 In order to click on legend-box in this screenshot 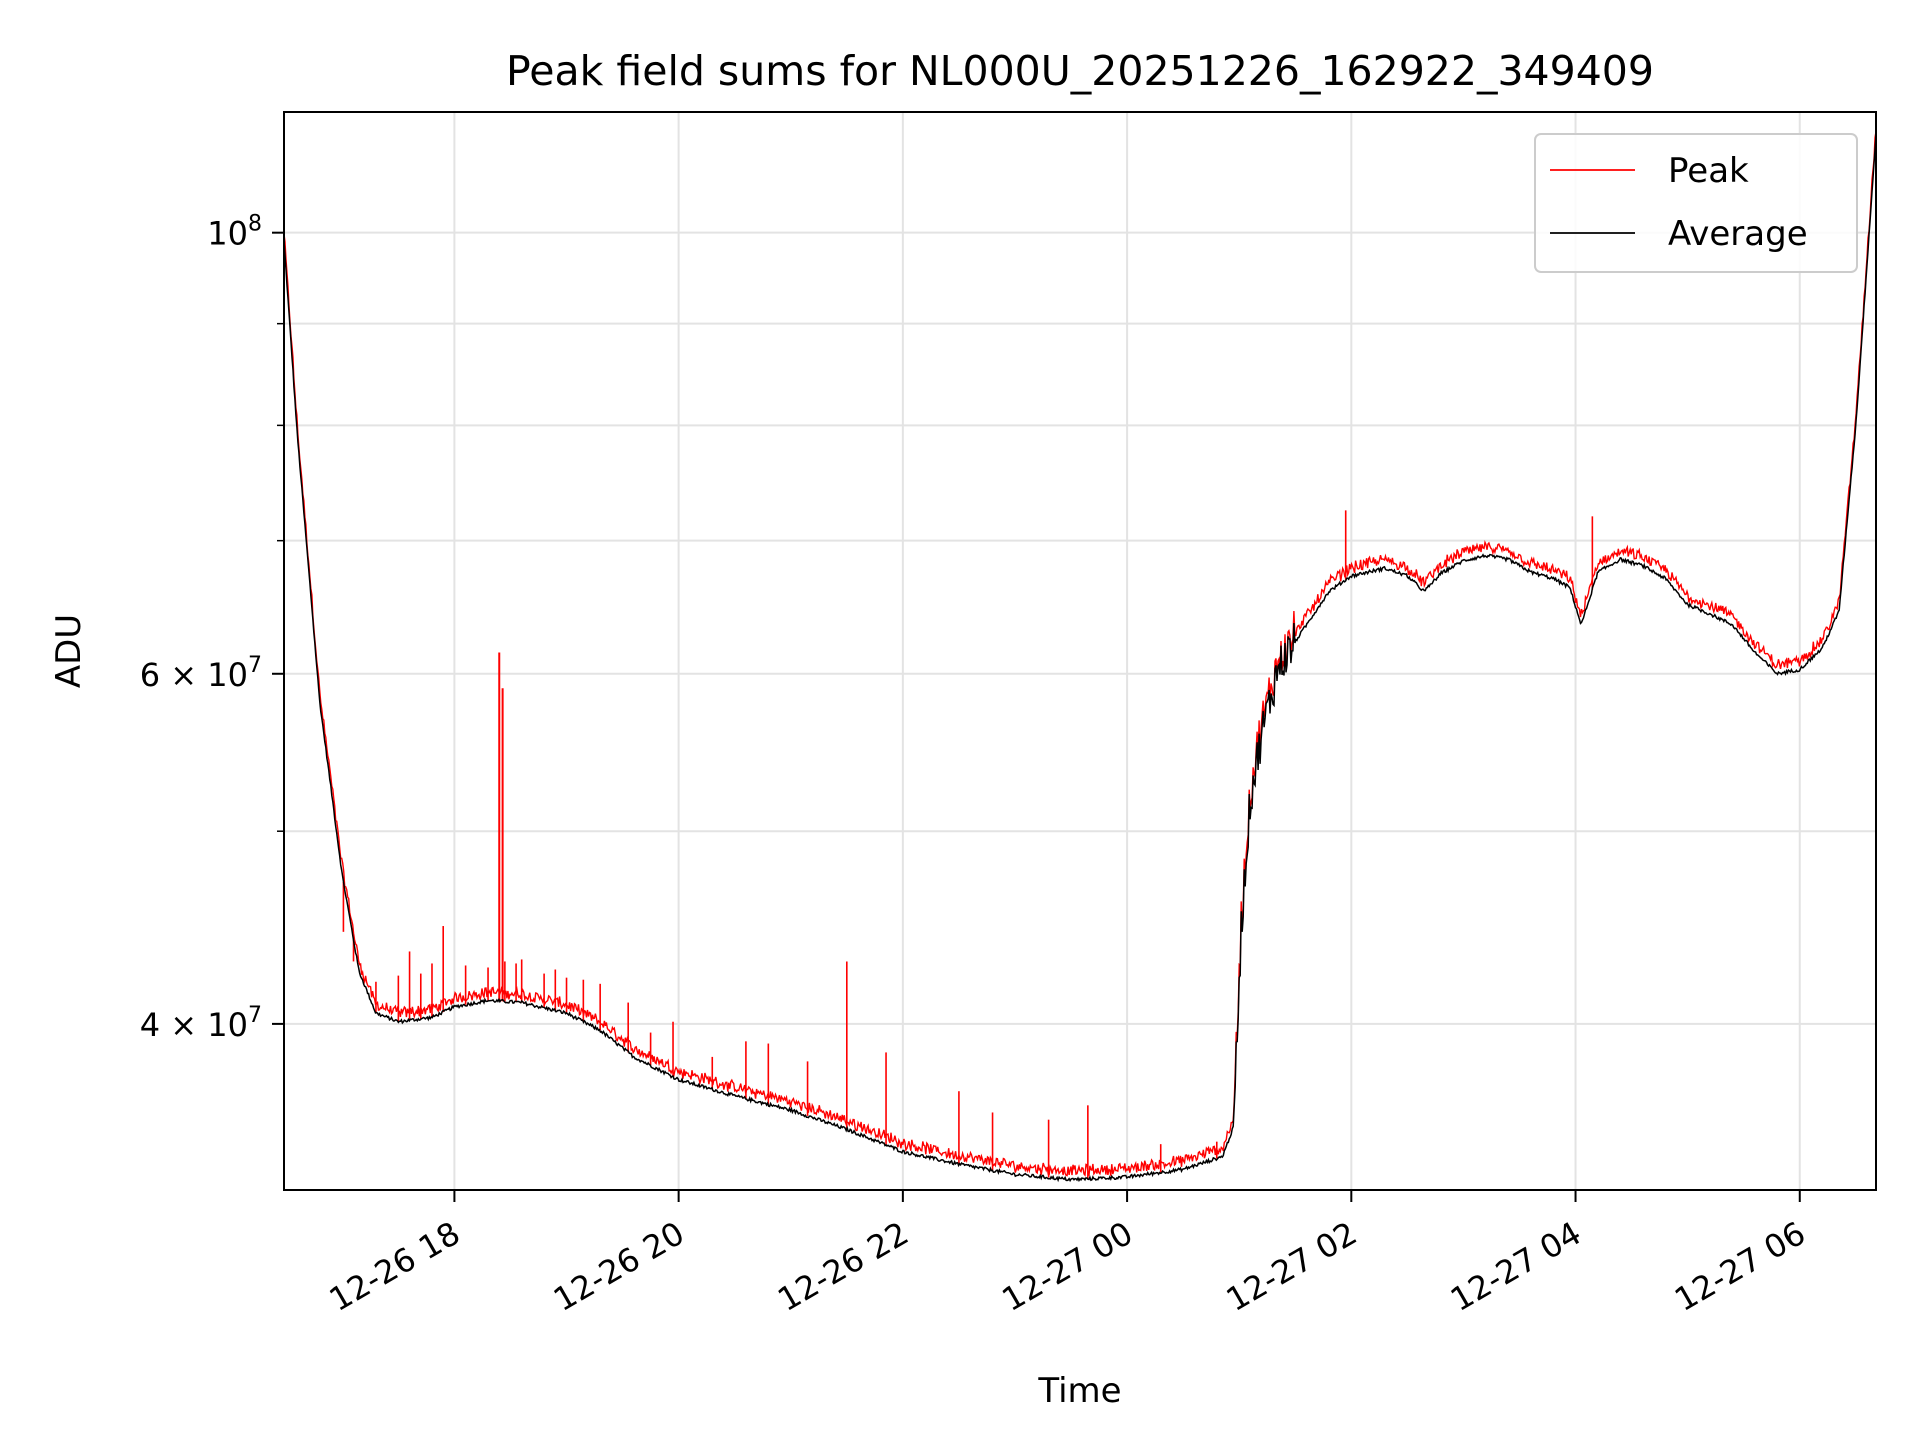, I will do `click(1696, 203)`.